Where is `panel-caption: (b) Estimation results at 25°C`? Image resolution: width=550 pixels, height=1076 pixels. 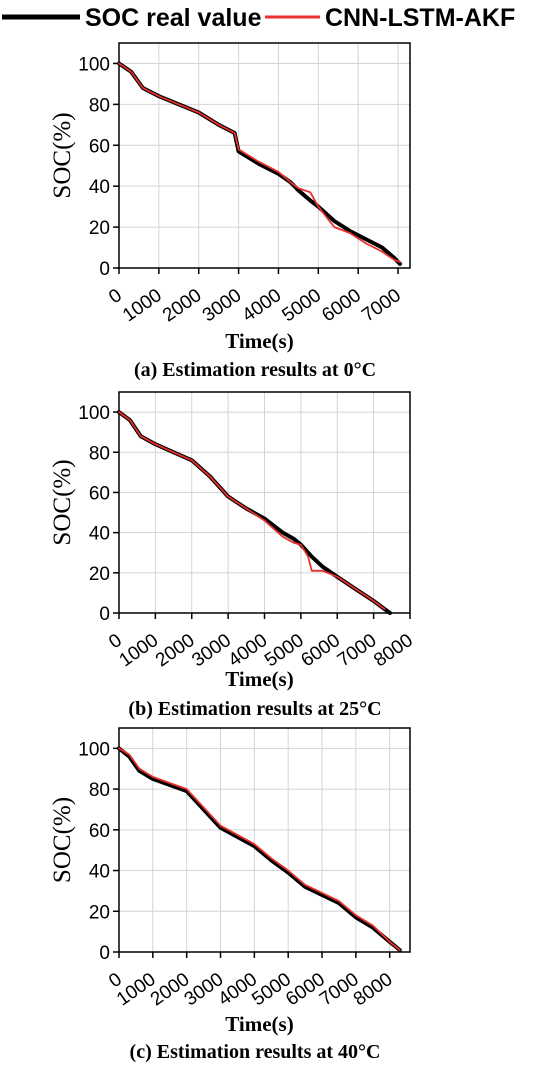 panel-caption: (b) Estimation results at 25°C is located at coordinates (254, 709).